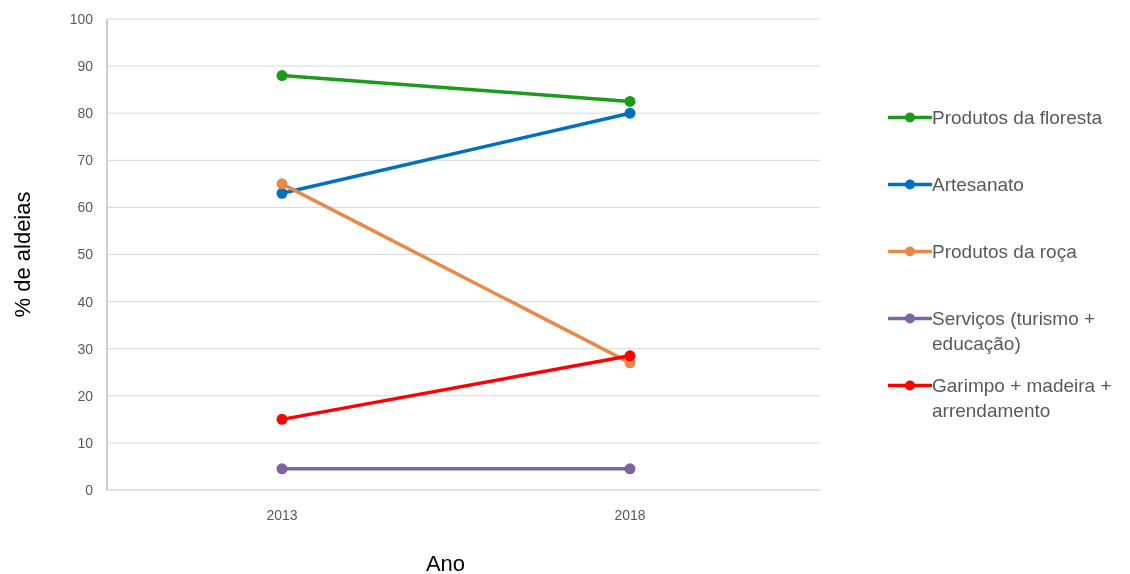  I want to click on y-tick-label: 10, so click(85, 442).